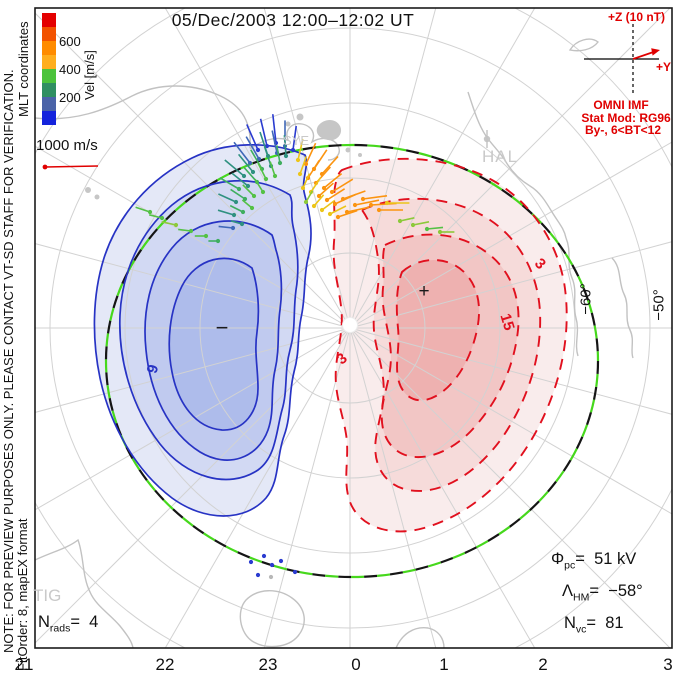 This screenshot has height=674, width=680. Describe the element at coordinates (67, 145) in the screenshot. I see `reference-vector-label: 1000 m/s` at that location.